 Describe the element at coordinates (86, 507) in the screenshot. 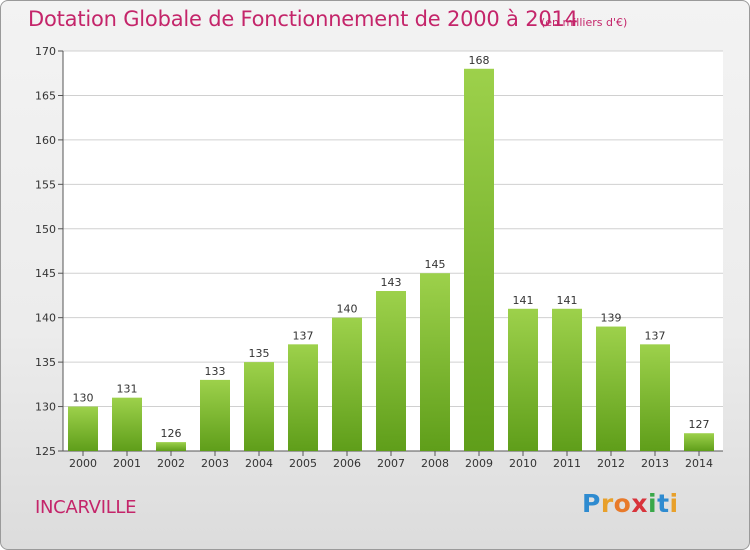

I see `commune-name: INCARVILLE` at that location.